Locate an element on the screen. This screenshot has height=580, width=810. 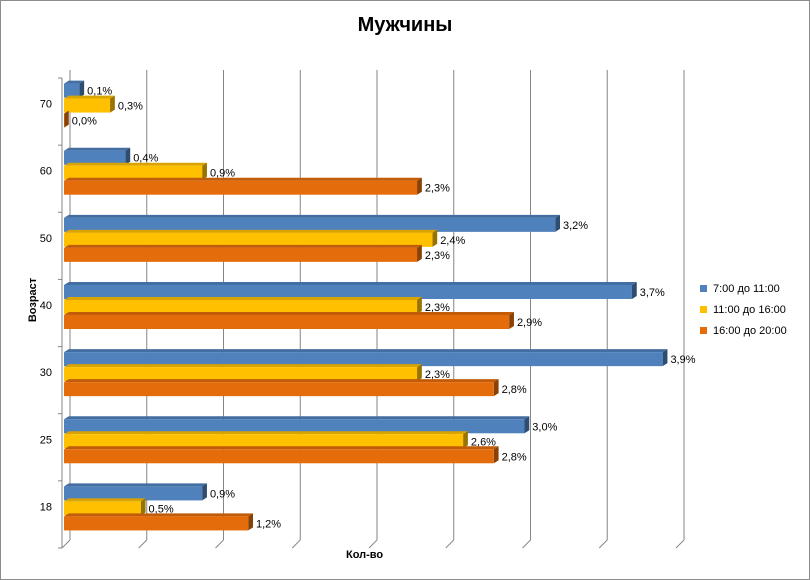
data-label: 3,9% is located at coordinates (682, 360).